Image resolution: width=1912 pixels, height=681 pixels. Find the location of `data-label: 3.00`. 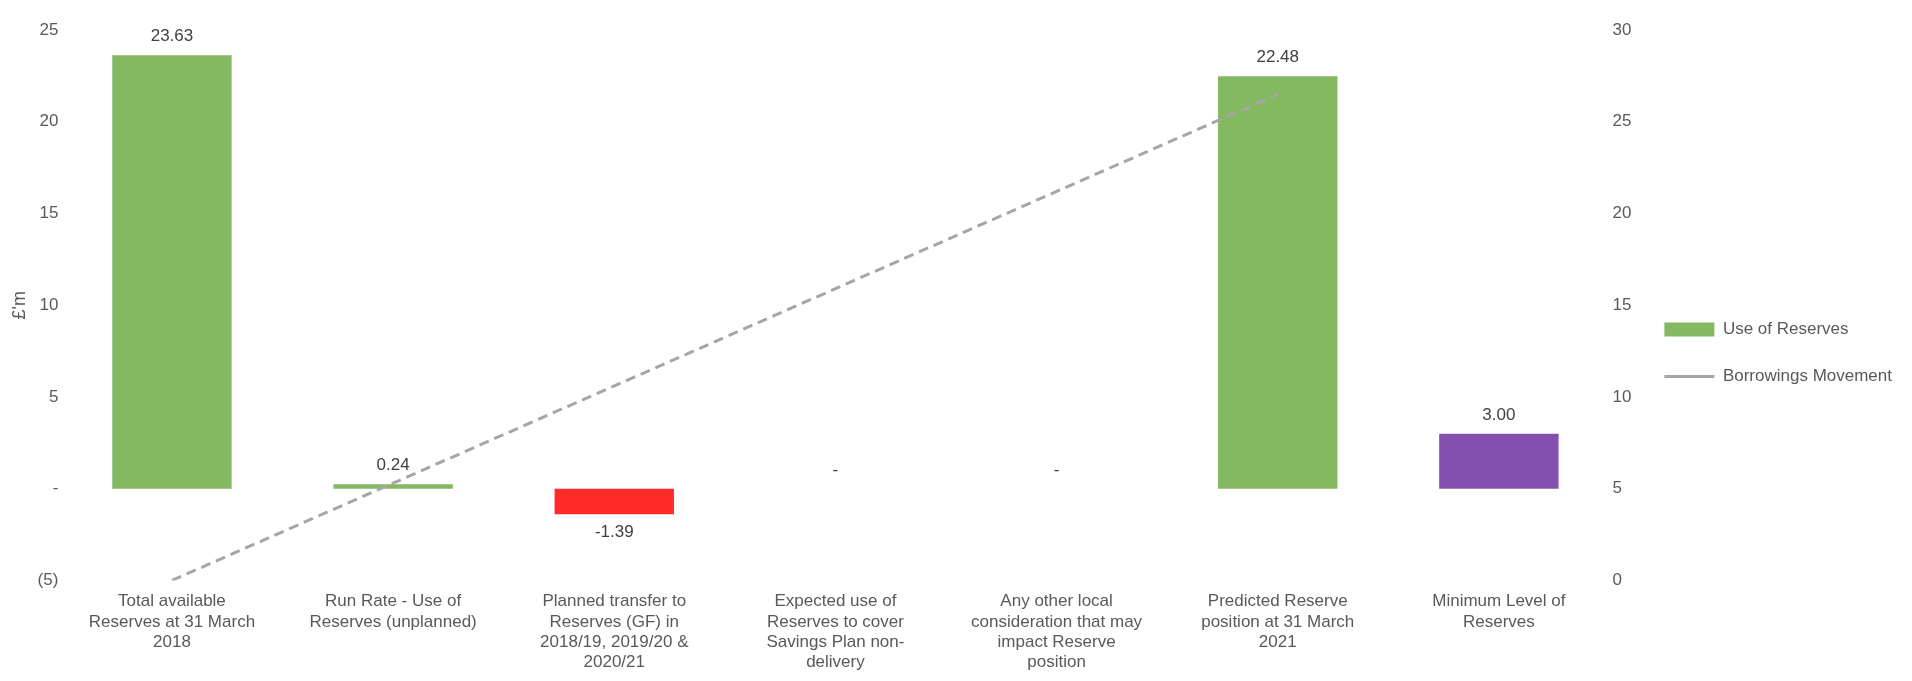

data-label: 3.00 is located at coordinates (1499, 414).